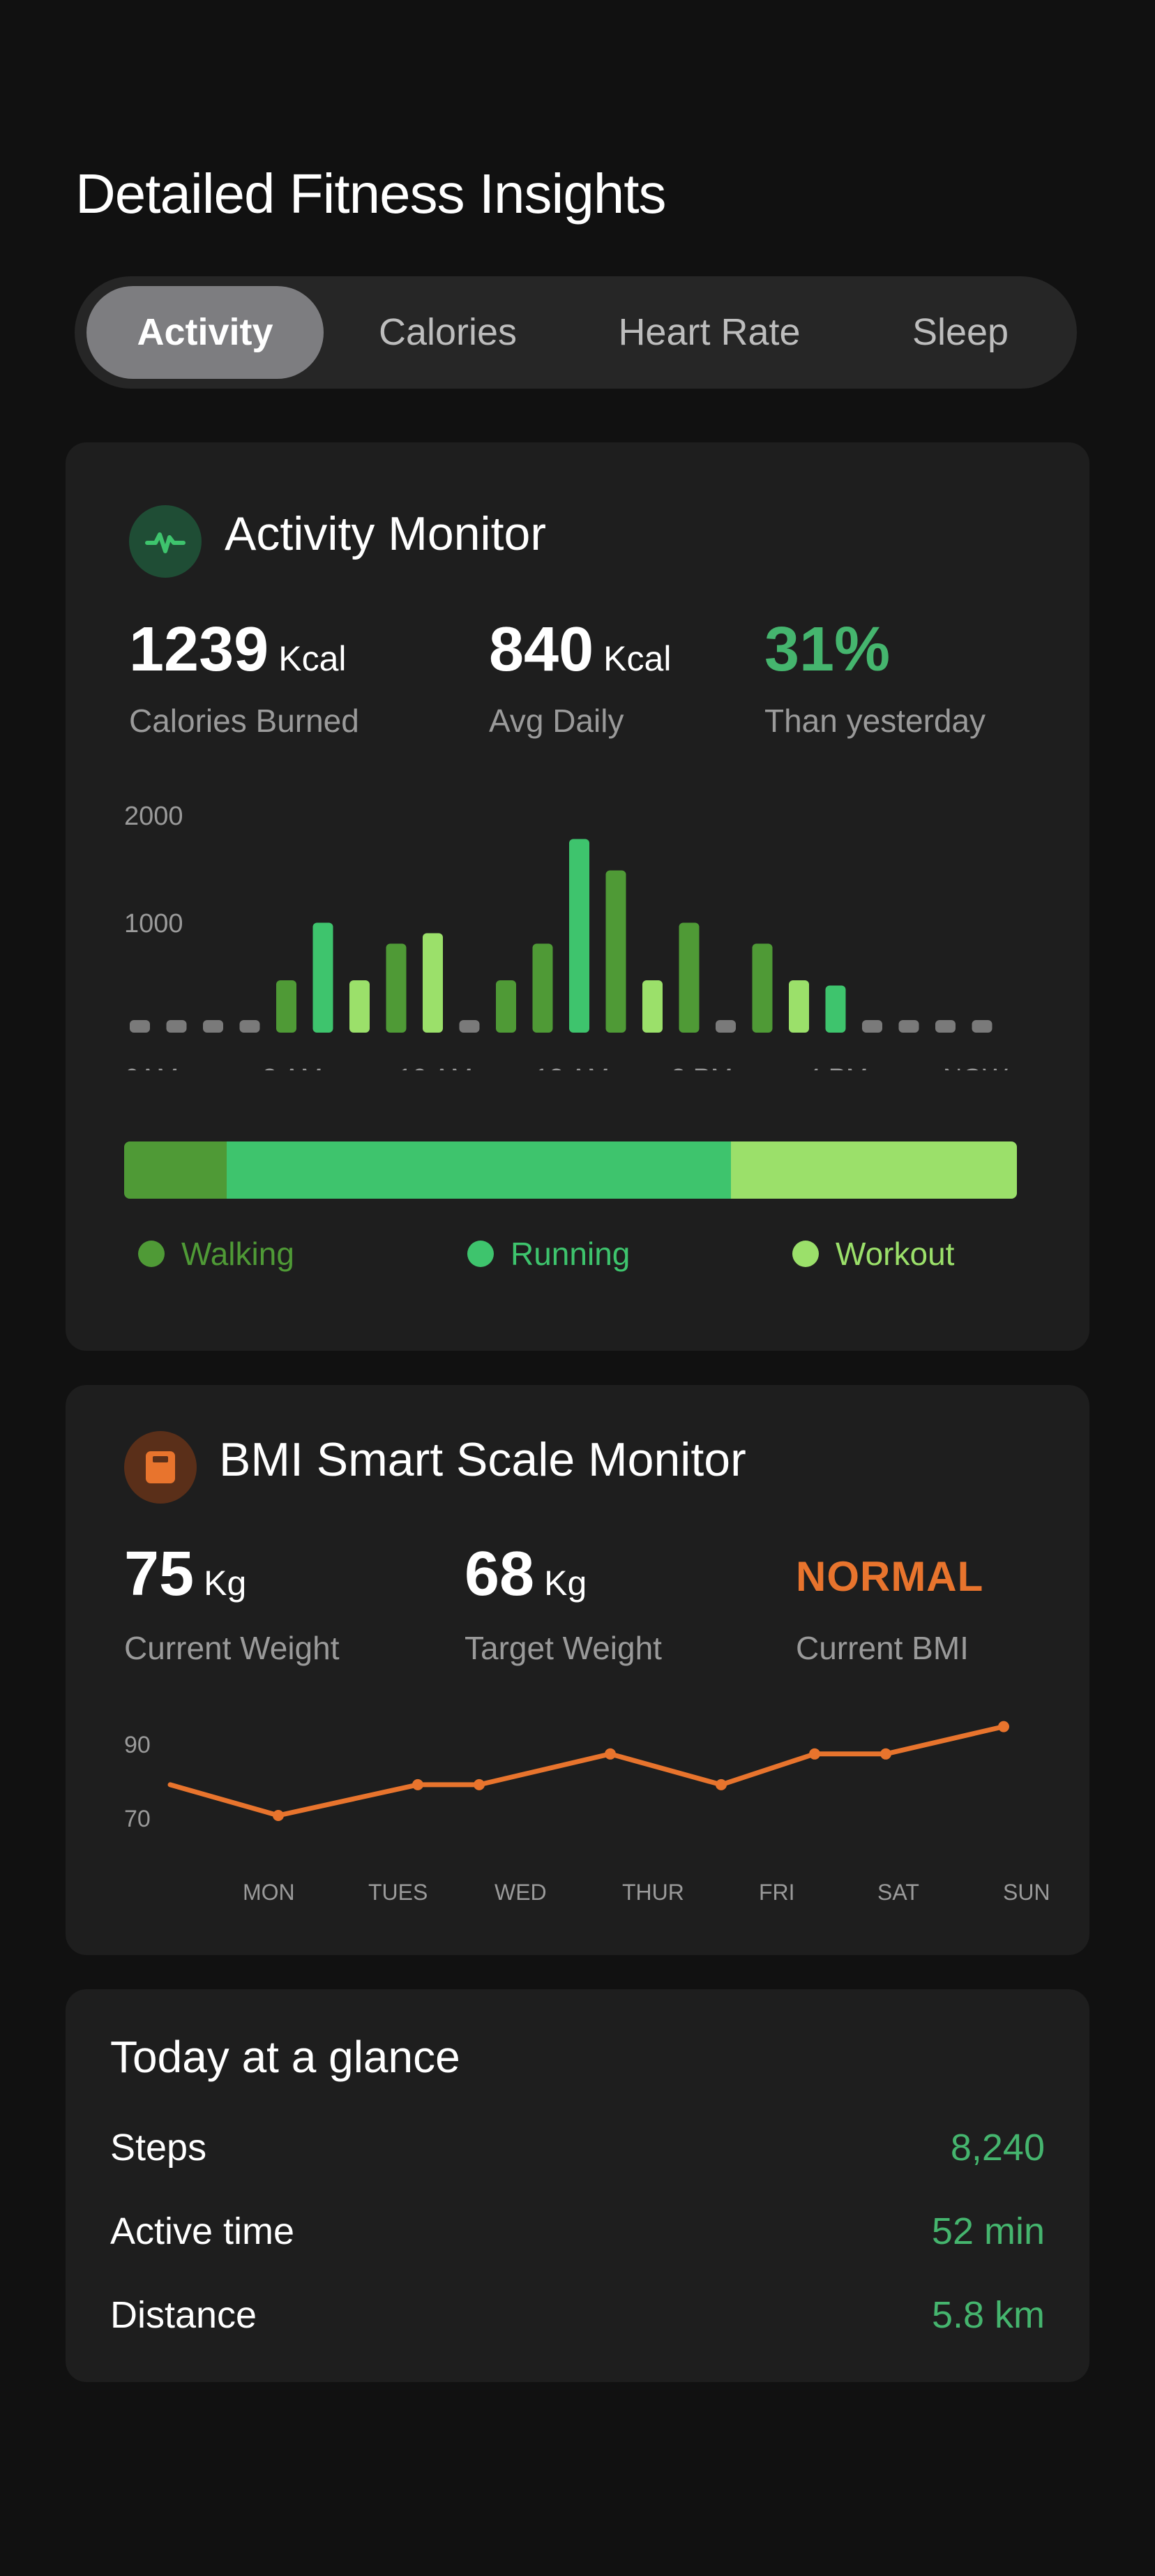 This screenshot has width=1155, height=2576. Describe the element at coordinates (875, 721) in the screenshot. I see `than-yesterday-label: Than yesterday` at that location.